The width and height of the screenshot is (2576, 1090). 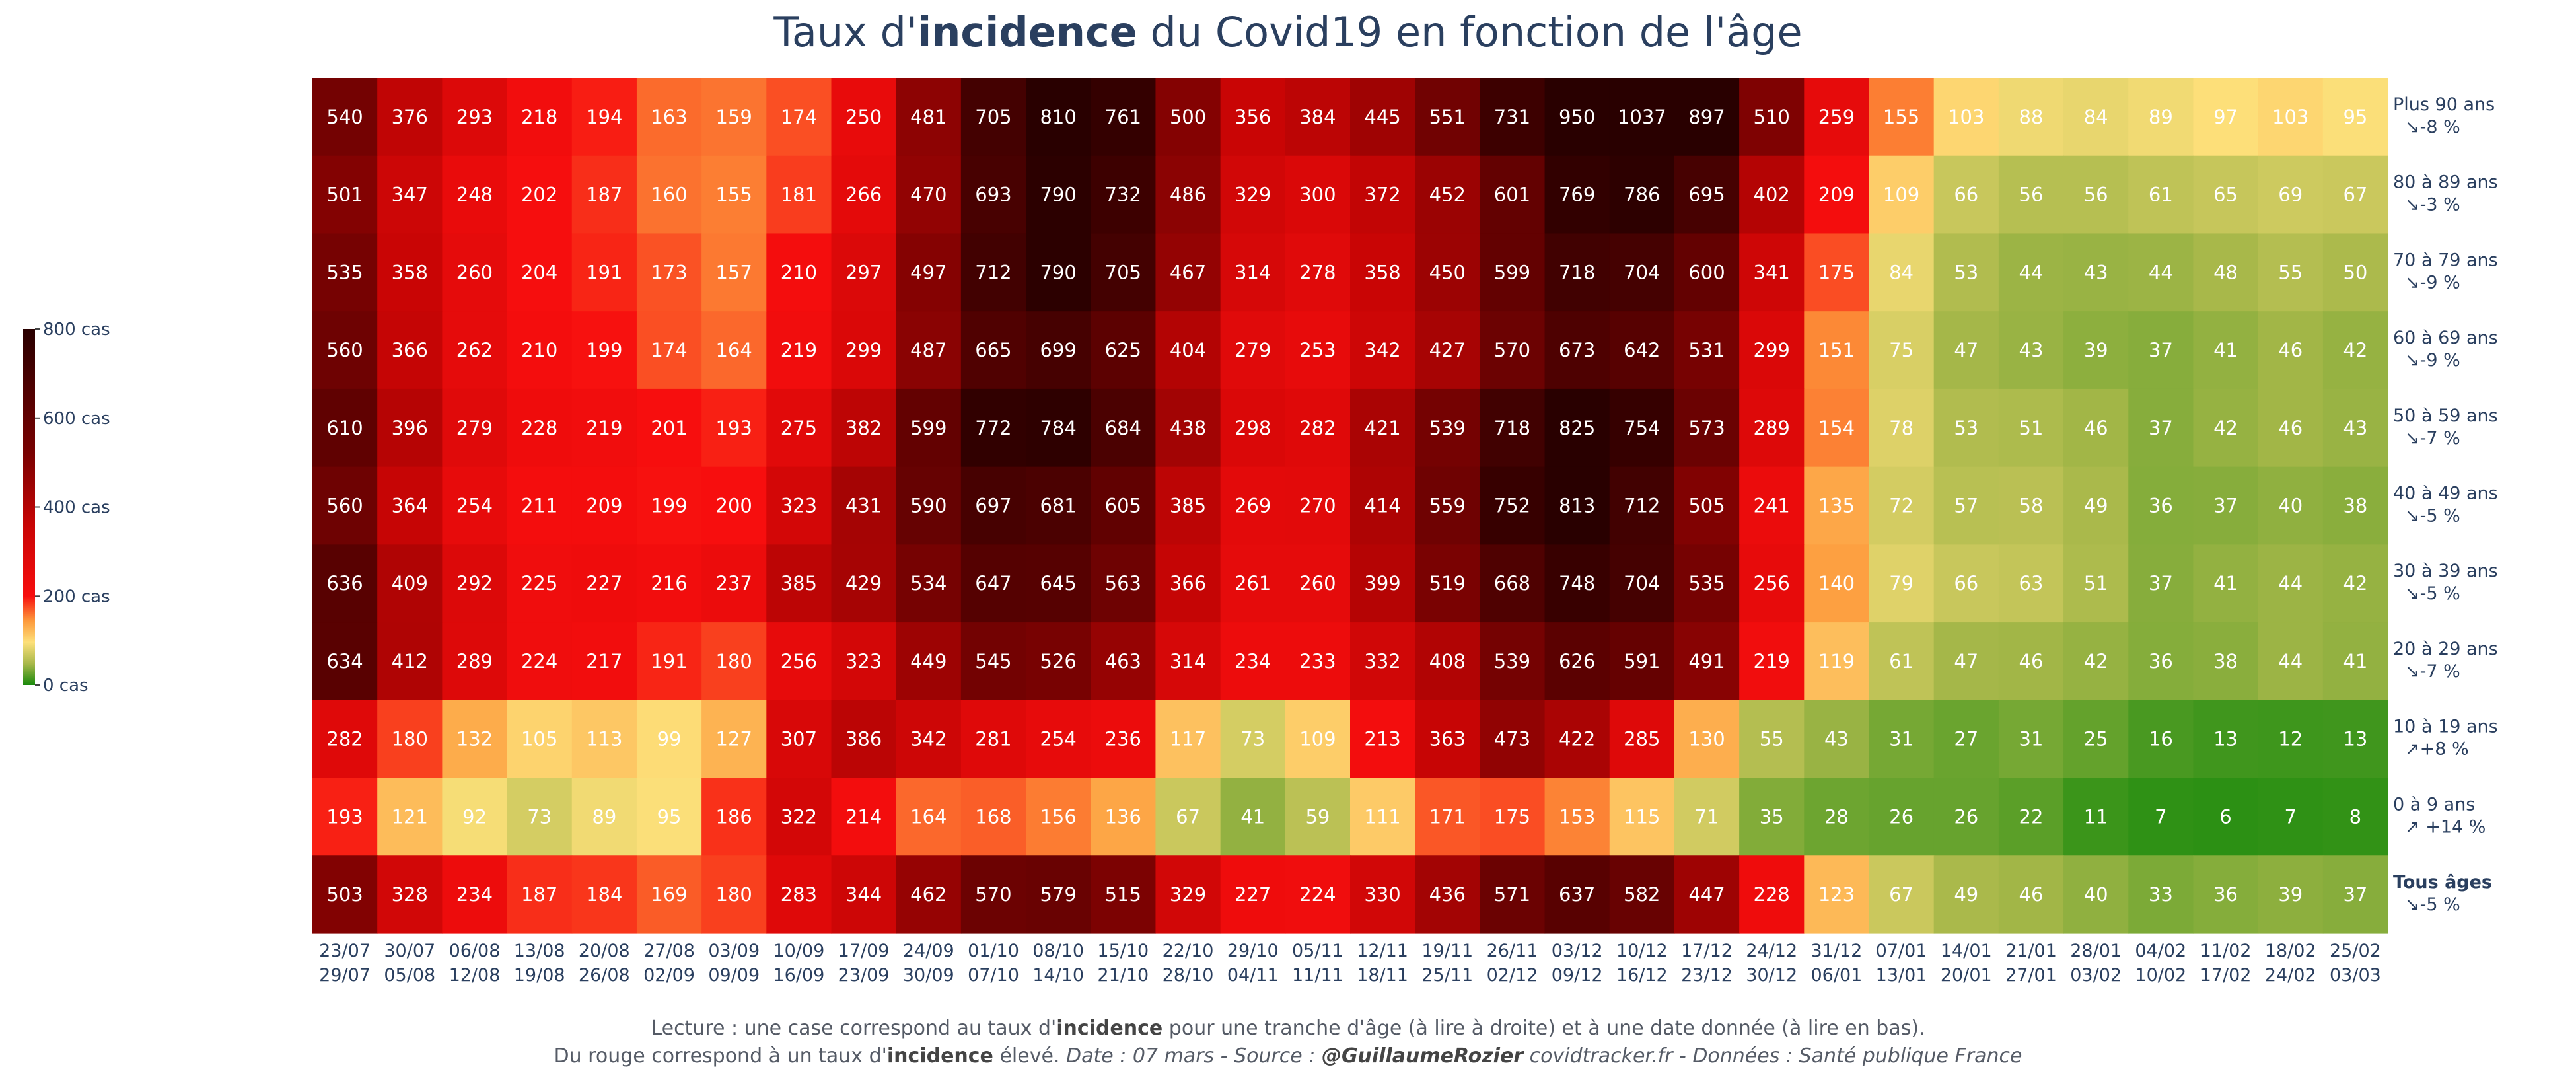 I want to click on cell-value-label: 408, so click(x=1448, y=661).